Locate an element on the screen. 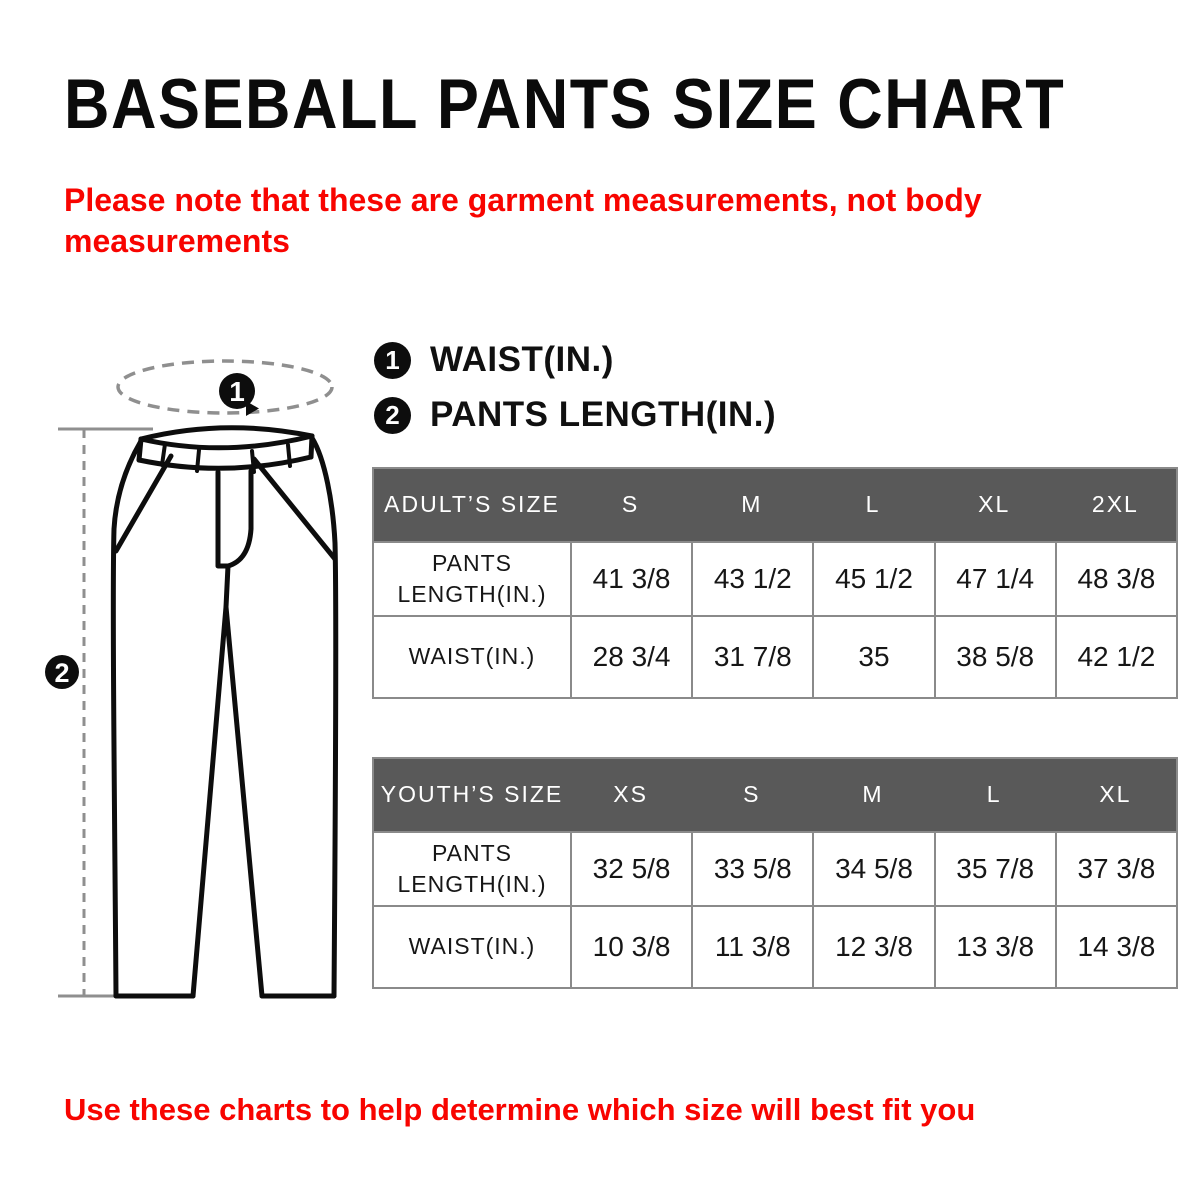 The height and width of the screenshot is (1200, 1200). adult-pants-length-xl: 47 1/4 is located at coordinates (994, 578).